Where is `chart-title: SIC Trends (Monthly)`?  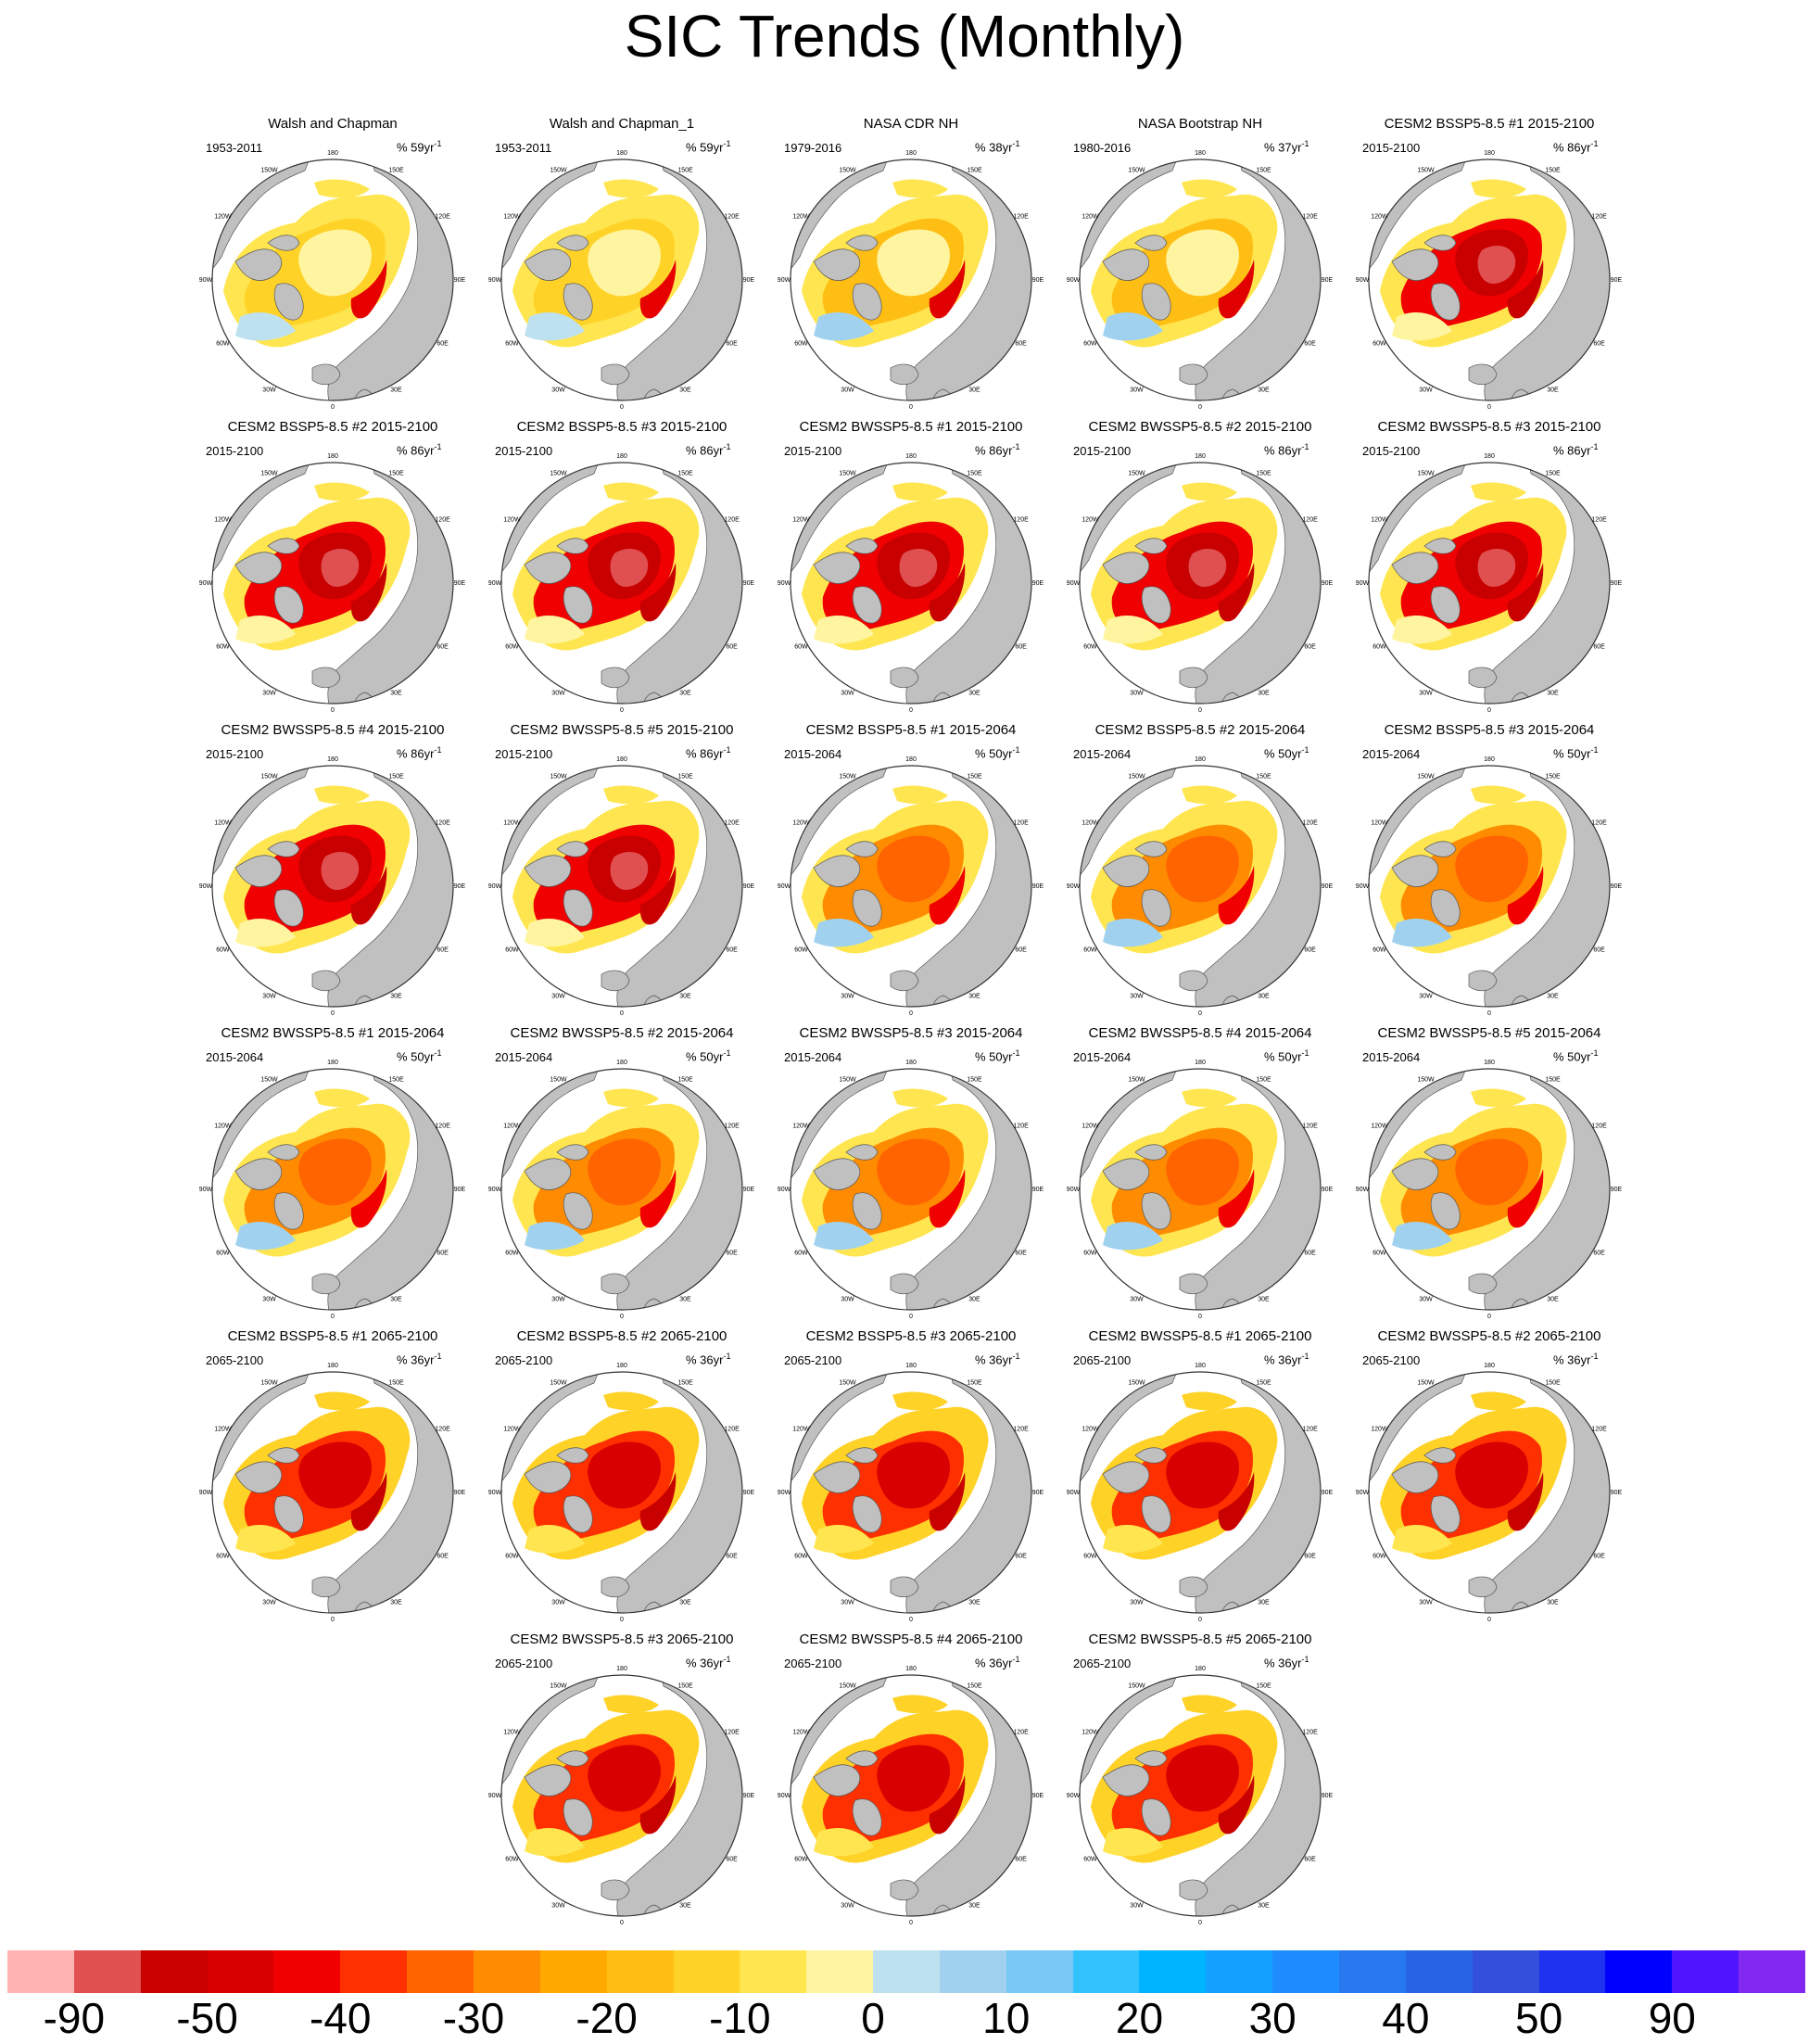
chart-title: SIC Trends (Monthly) is located at coordinates (904, 36).